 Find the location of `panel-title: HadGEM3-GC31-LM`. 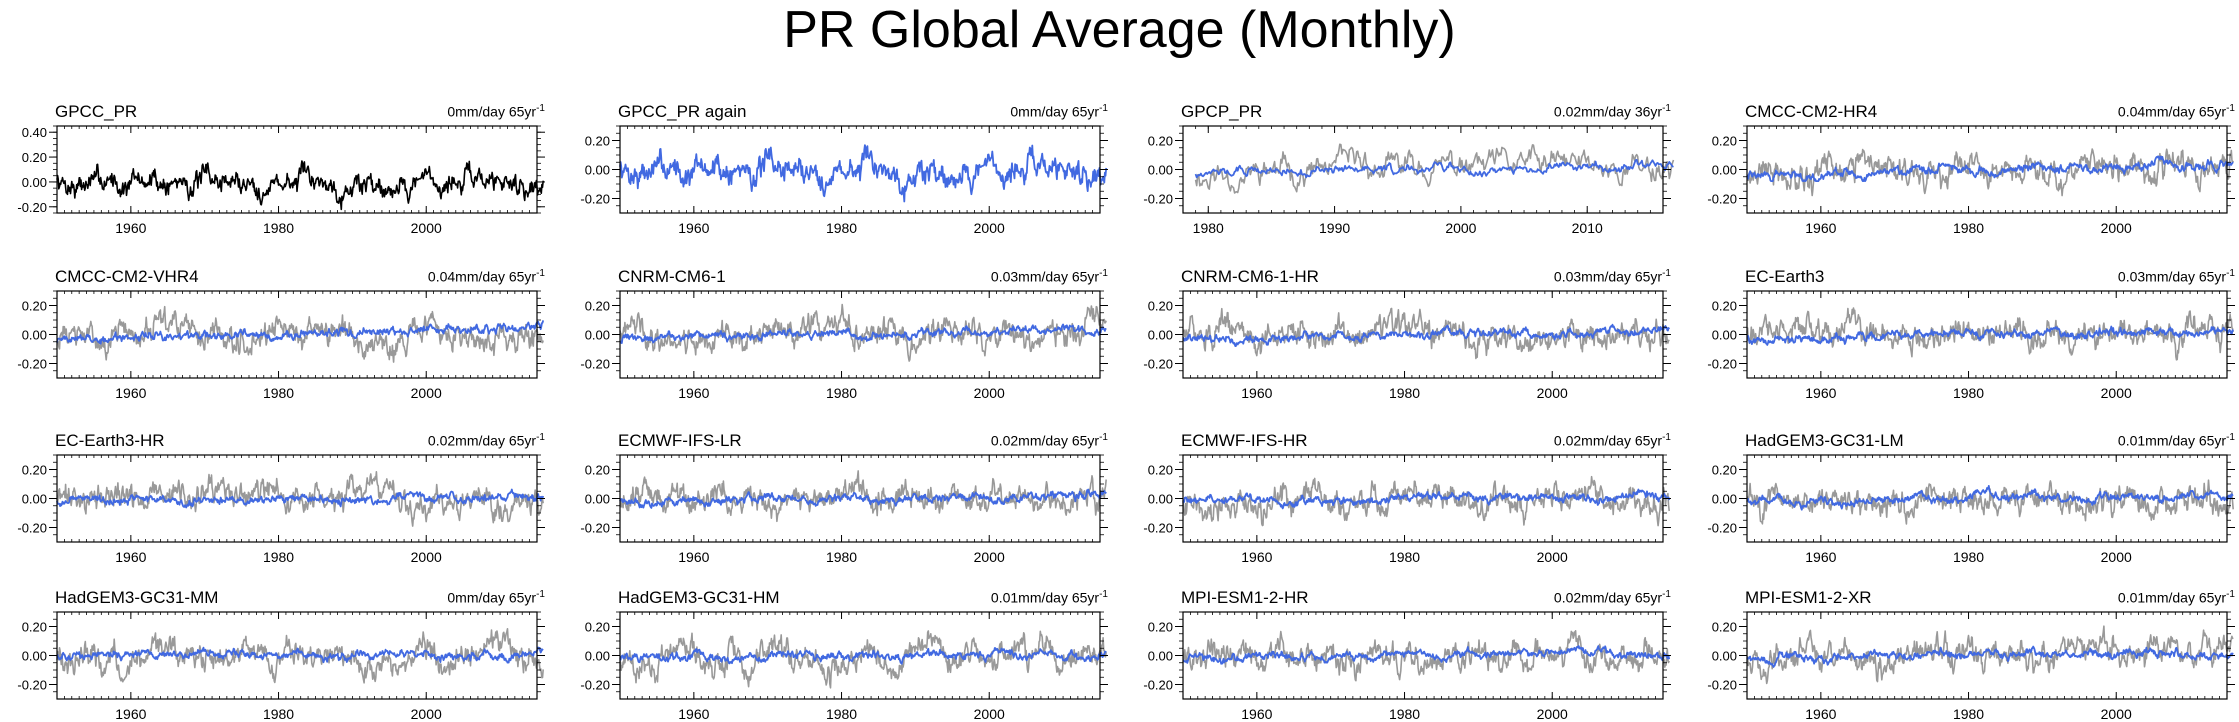

panel-title: HadGEM3-GC31-LM is located at coordinates (1824, 440).